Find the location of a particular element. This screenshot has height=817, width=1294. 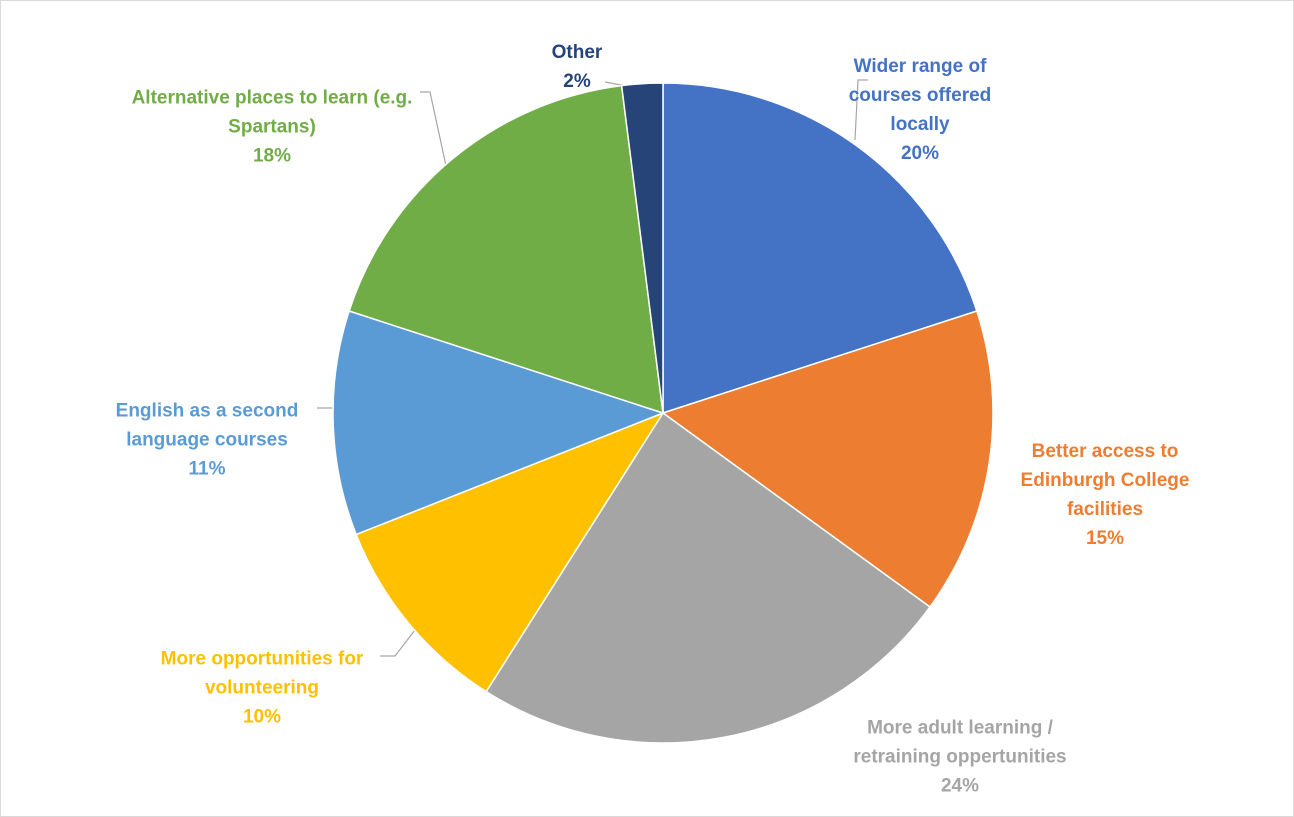

value-label: 15% is located at coordinates (1105, 538).